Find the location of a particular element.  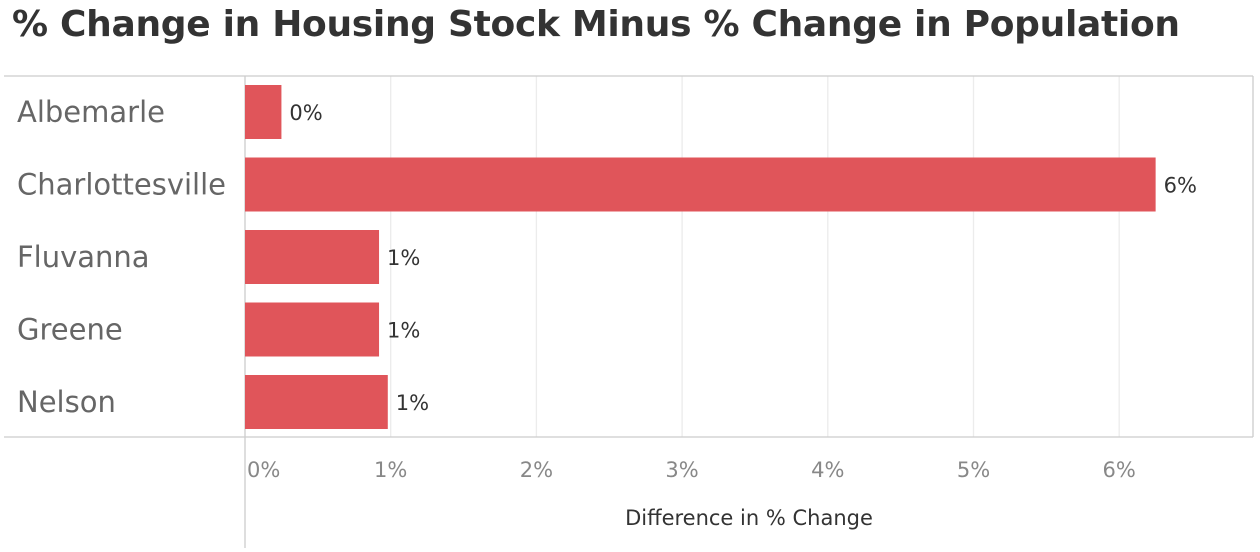

x-axis-ticks: 0% 1% 2% 3% 4% 5% 6% is located at coordinates (691, 470).